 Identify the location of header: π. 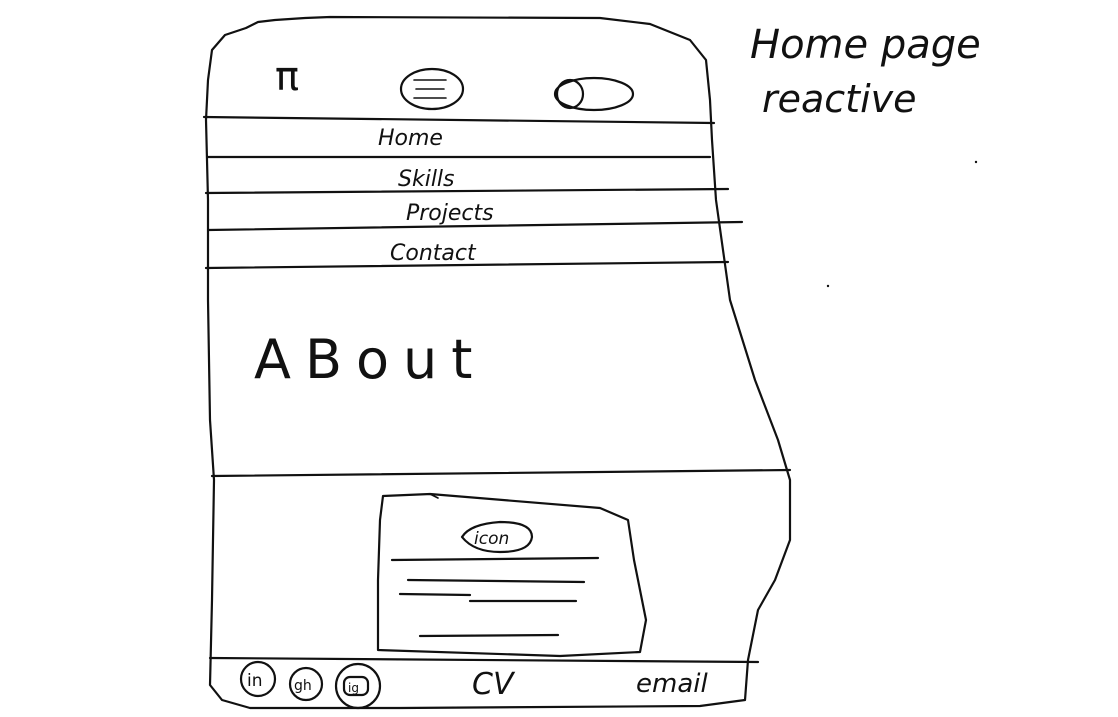
(459, 89).